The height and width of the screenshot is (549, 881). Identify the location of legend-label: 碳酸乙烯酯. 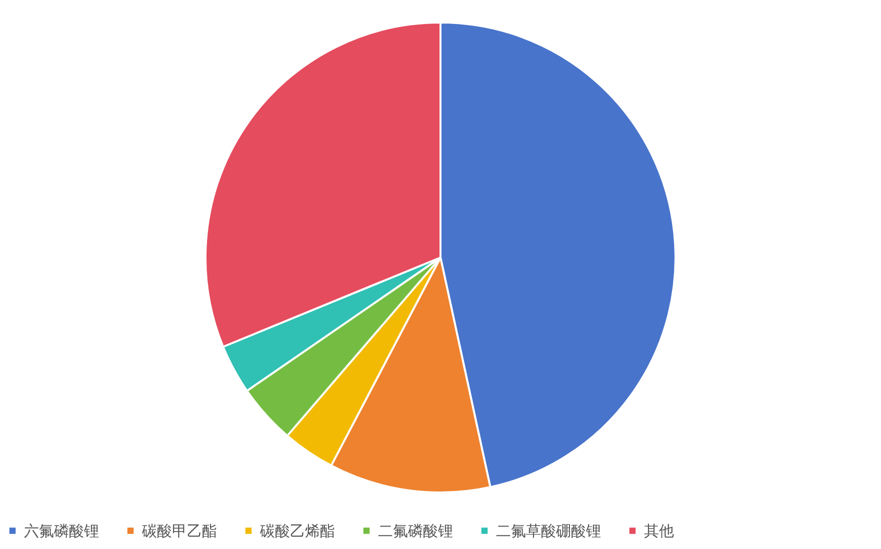
(297, 531).